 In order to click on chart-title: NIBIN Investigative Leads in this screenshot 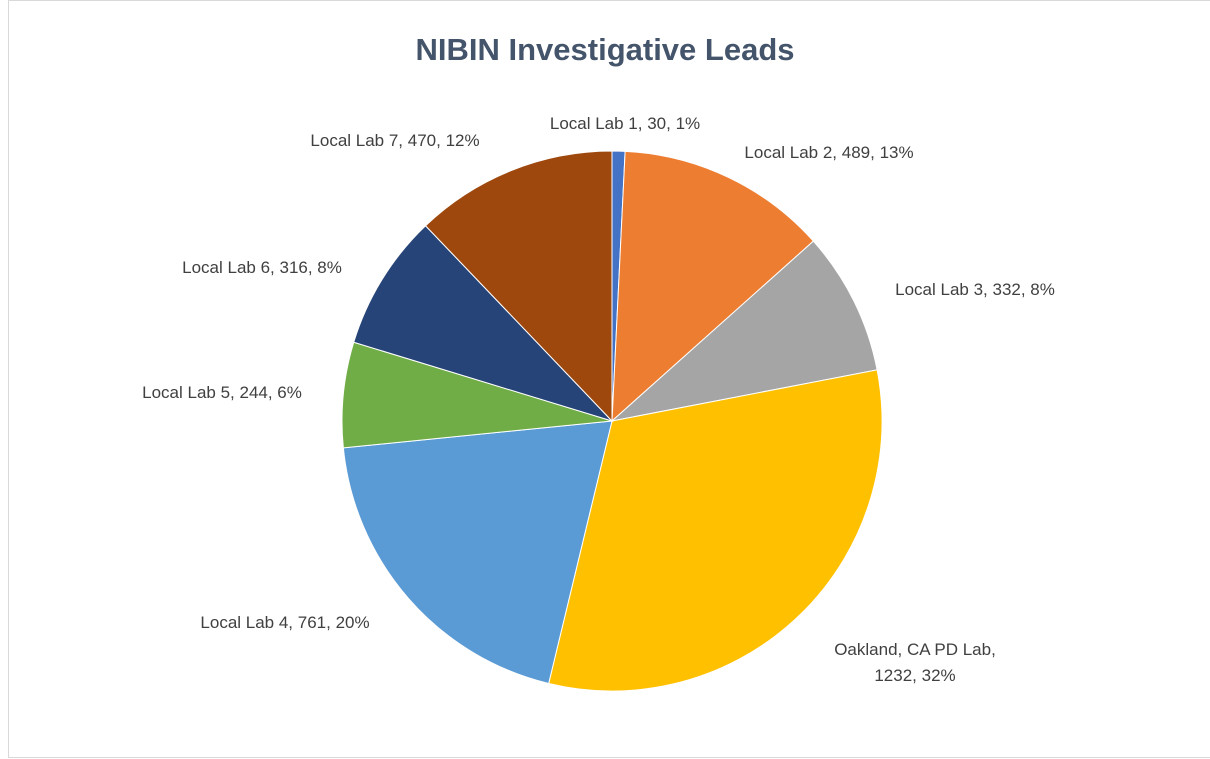, I will do `click(604, 49)`.